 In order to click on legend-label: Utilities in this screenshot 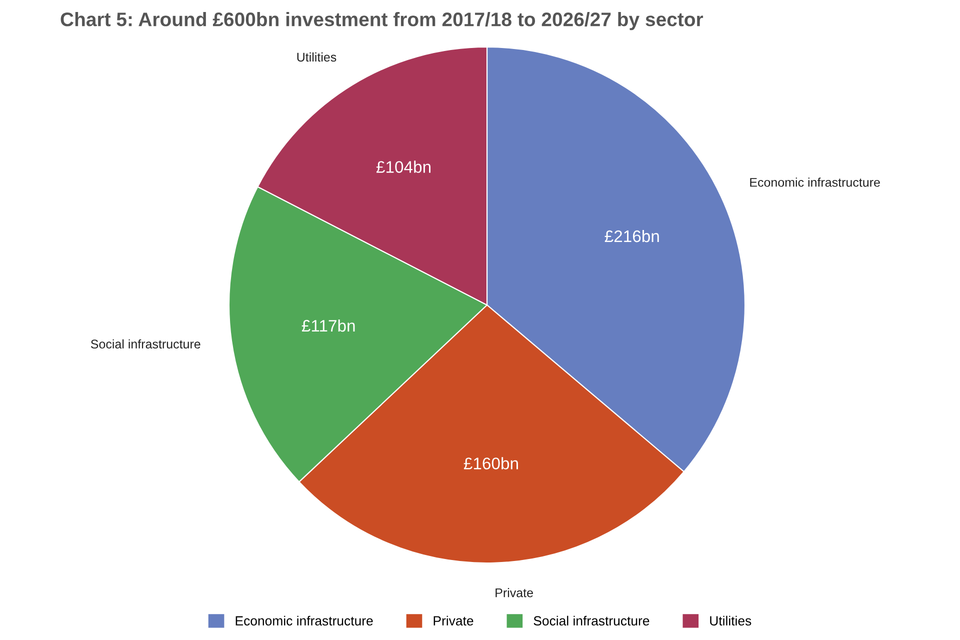, I will do `click(731, 621)`.